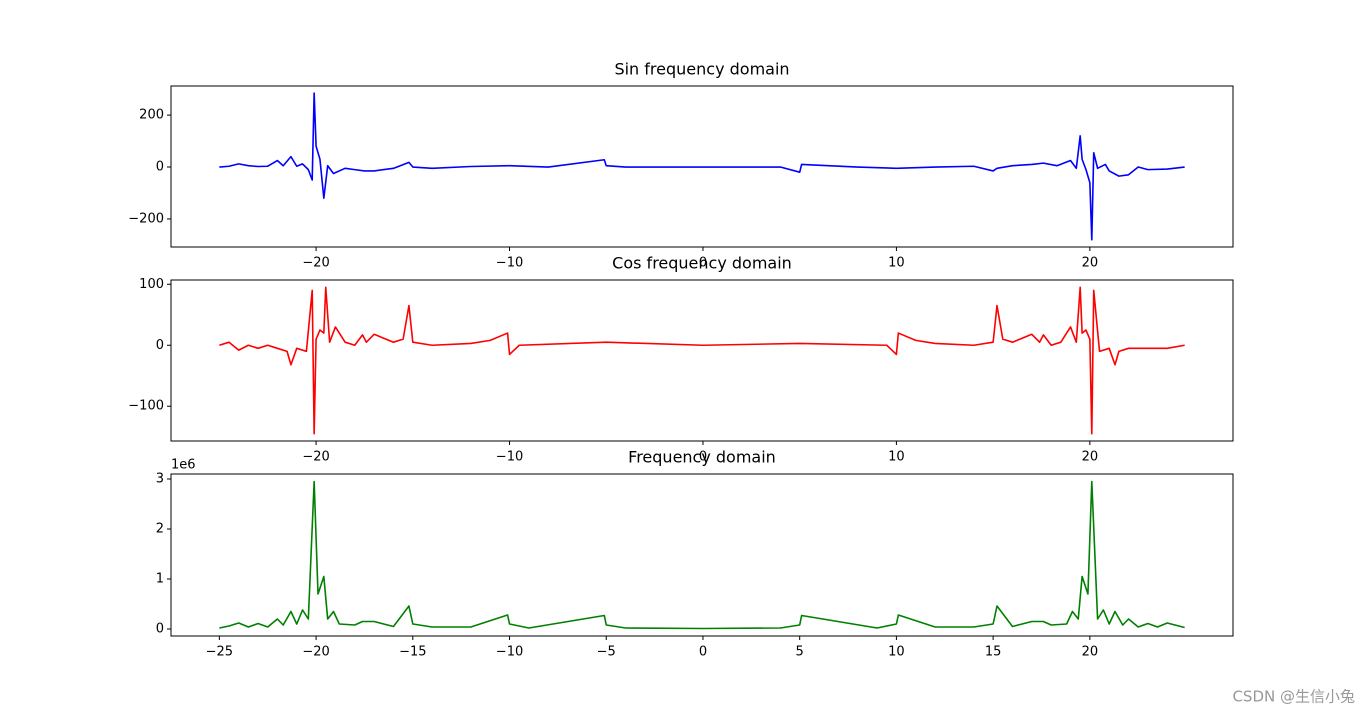  What do you see at coordinates (412, 652) in the screenshot?
I see `x-tick-label: −15` at bounding box center [412, 652].